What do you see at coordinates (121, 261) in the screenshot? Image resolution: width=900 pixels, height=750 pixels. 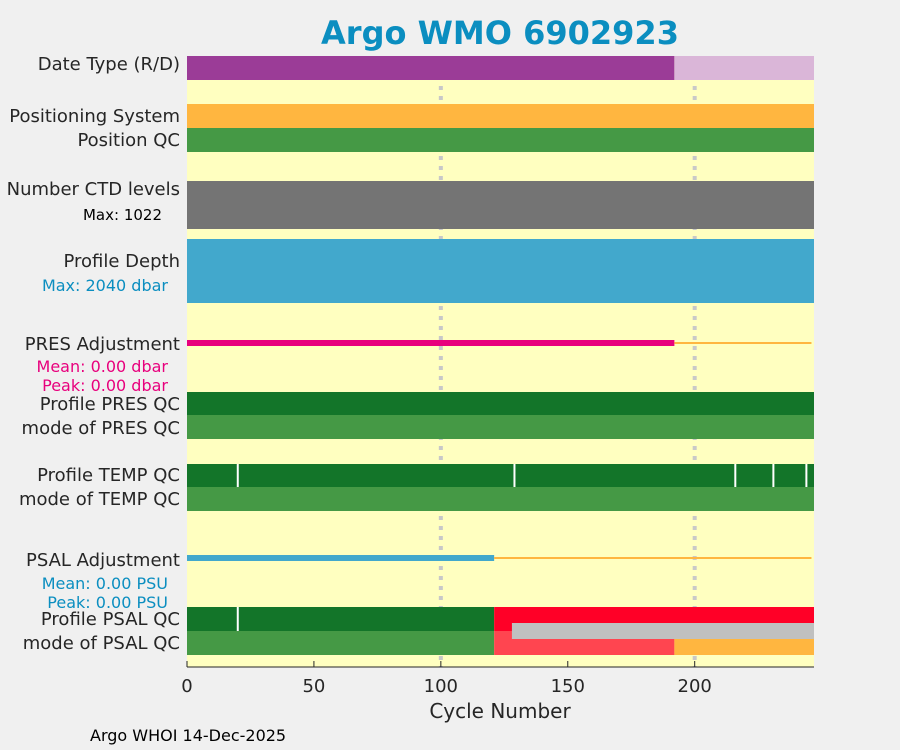 I see `row-label: Profile Depth` at bounding box center [121, 261].